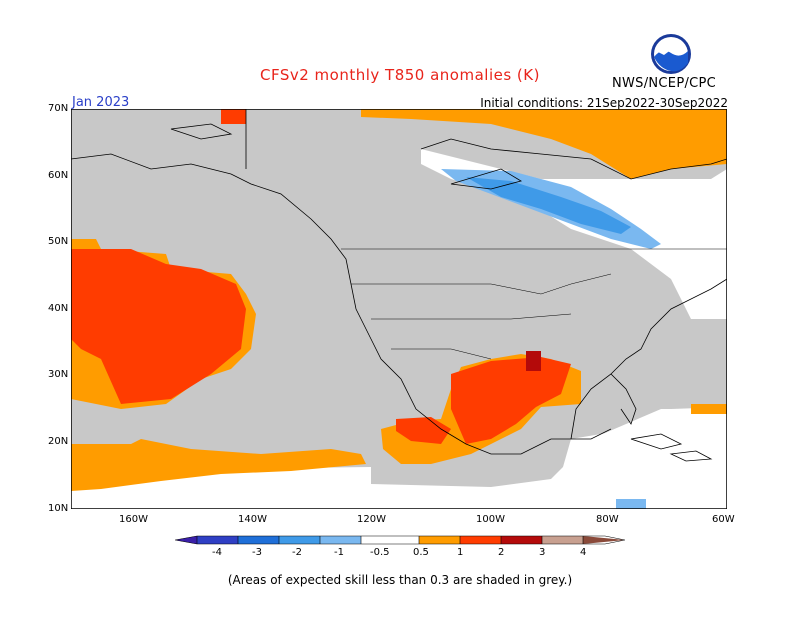 This screenshot has height=618, width=800. Describe the element at coordinates (58, 508) in the screenshot. I see `lat-label-10n: 10N` at that location.